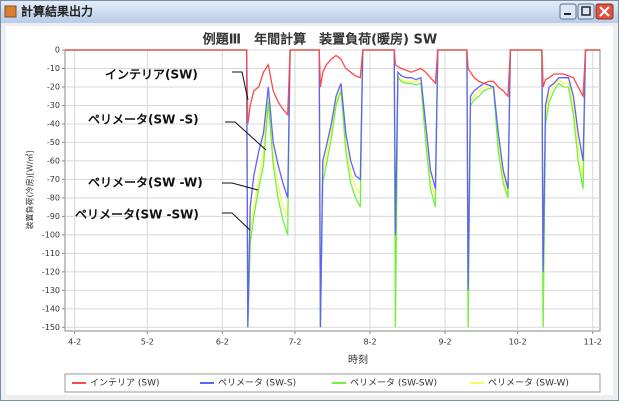  I want to click on window-buttons, so click(586, 11).